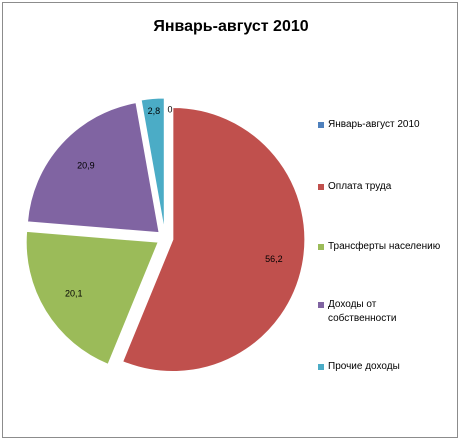 Image resolution: width=462 pixels, height=448 pixels. Describe the element at coordinates (154, 111) in the screenshot. I see `data-label: 2,8` at that location.